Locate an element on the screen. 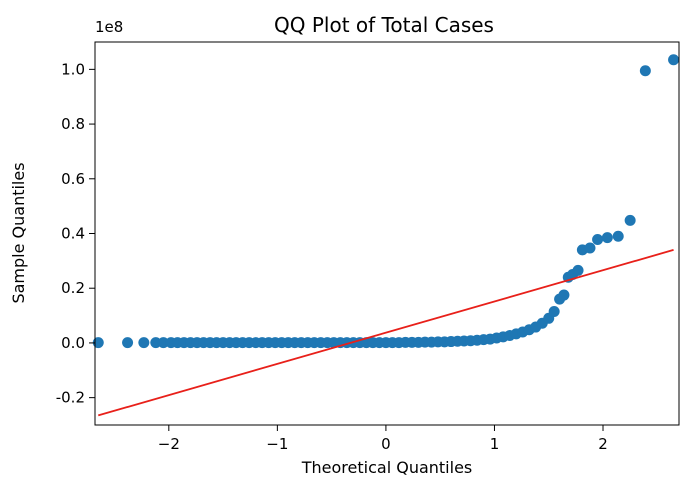 The width and height of the screenshot is (691, 488). y-tick-label: -0.2 is located at coordinates (70, 398).